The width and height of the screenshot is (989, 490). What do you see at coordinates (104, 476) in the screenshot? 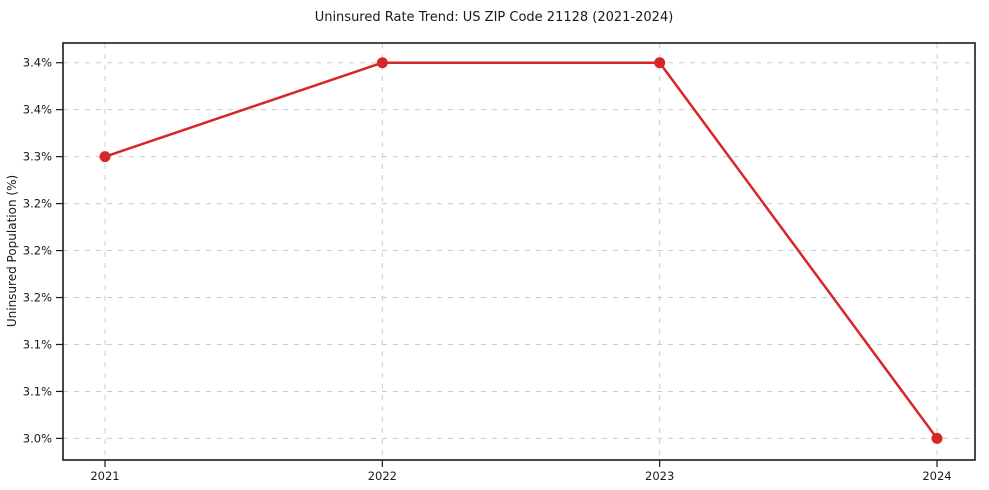
I see `x-tick-label: 2021` at bounding box center [104, 476].